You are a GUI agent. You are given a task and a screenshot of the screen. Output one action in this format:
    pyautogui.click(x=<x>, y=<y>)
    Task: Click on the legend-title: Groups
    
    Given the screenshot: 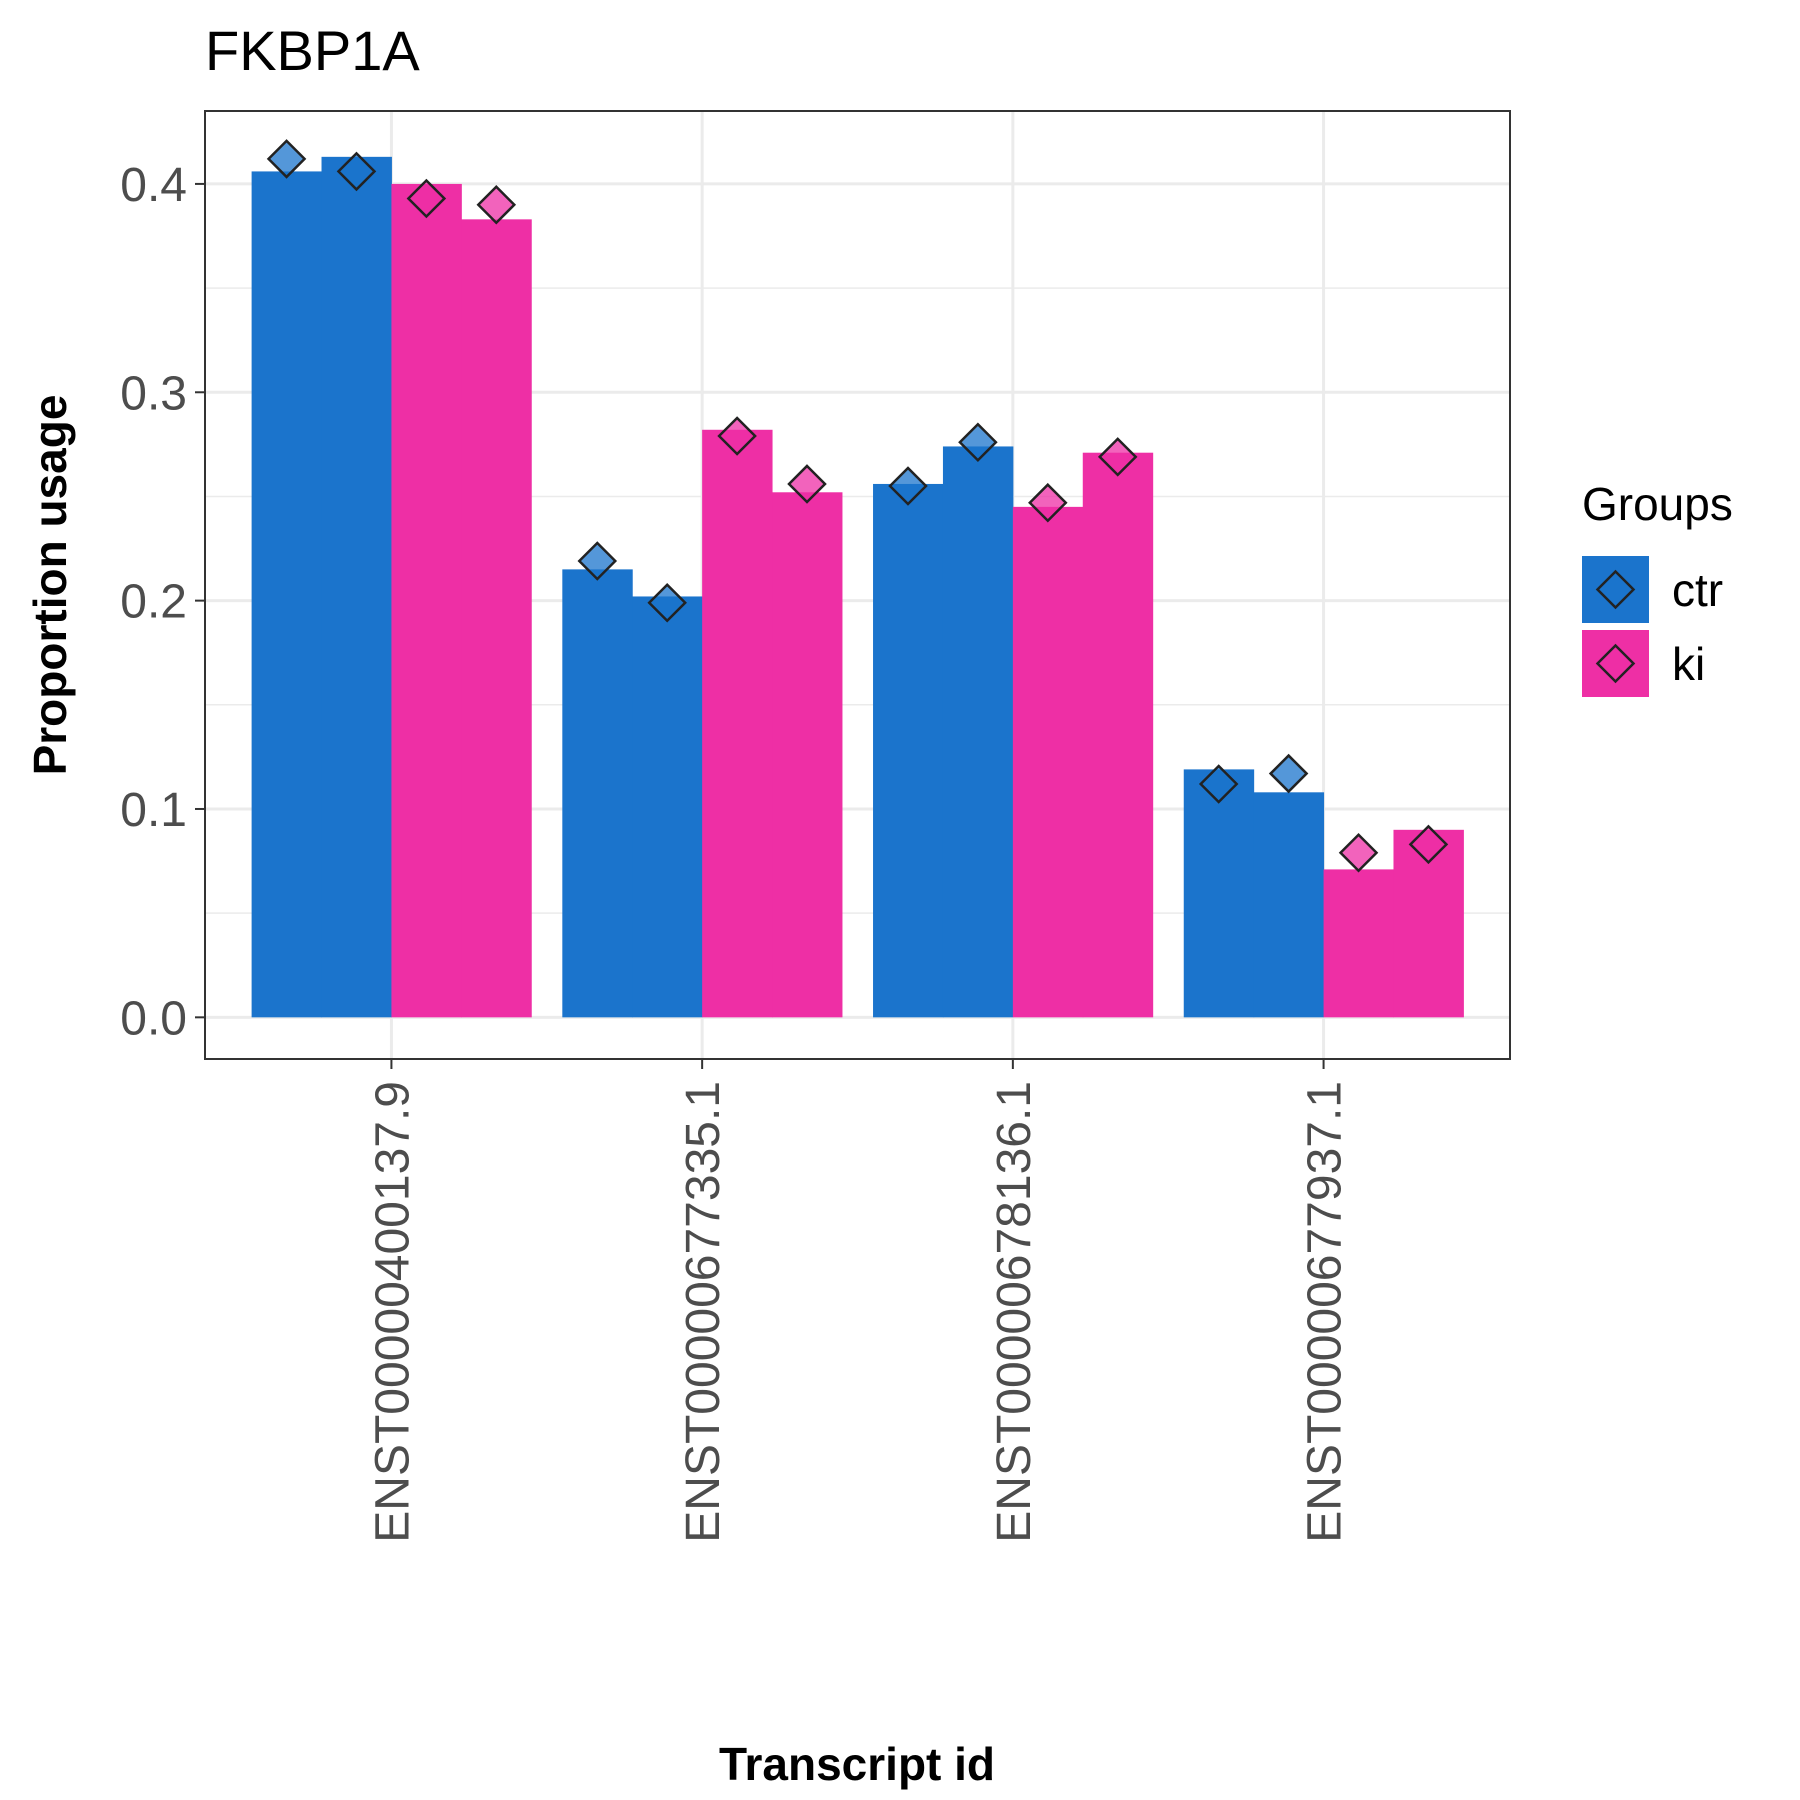 What is the action you would take?
    pyautogui.click(x=1657, y=504)
    